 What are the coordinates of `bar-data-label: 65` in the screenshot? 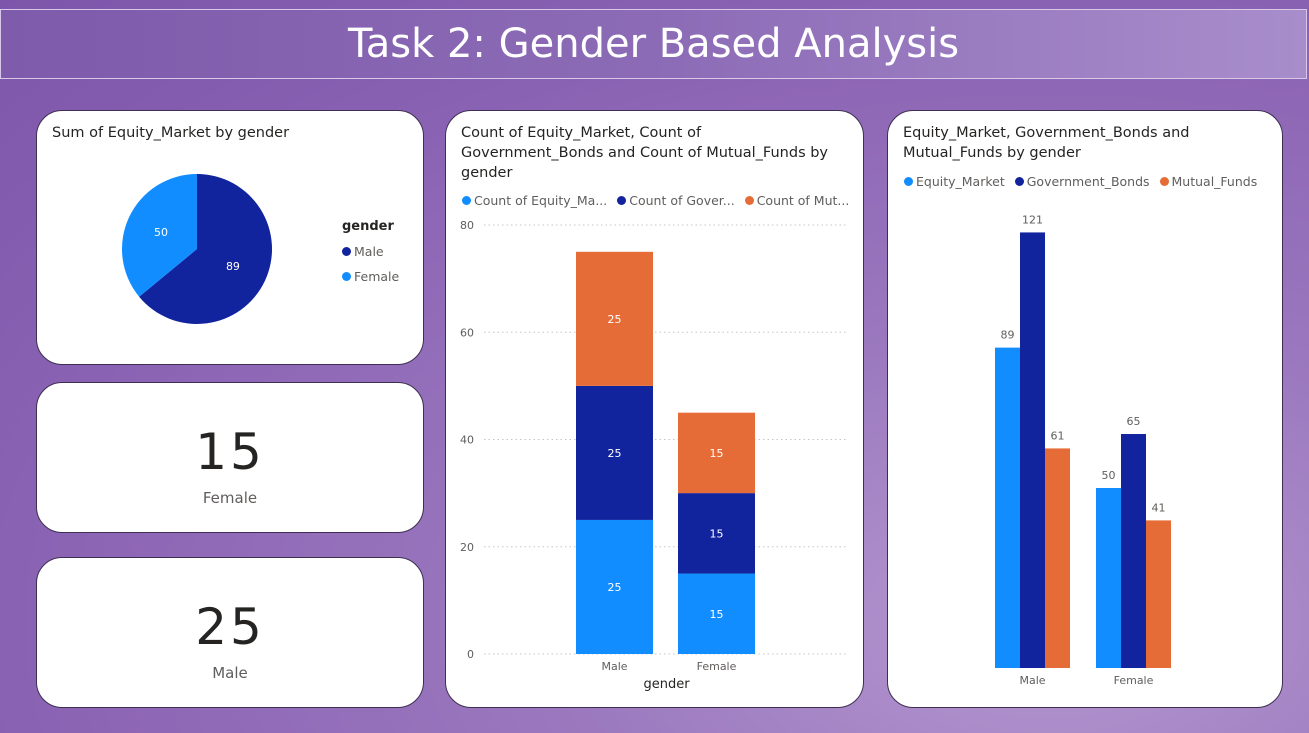 It's located at (1134, 421).